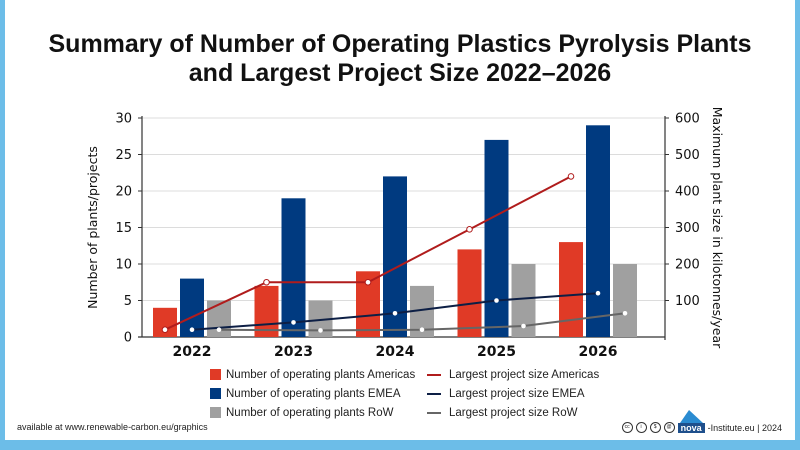  Describe the element at coordinates (192, 352) in the screenshot. I see `x-tick-label: 2022` at that location.